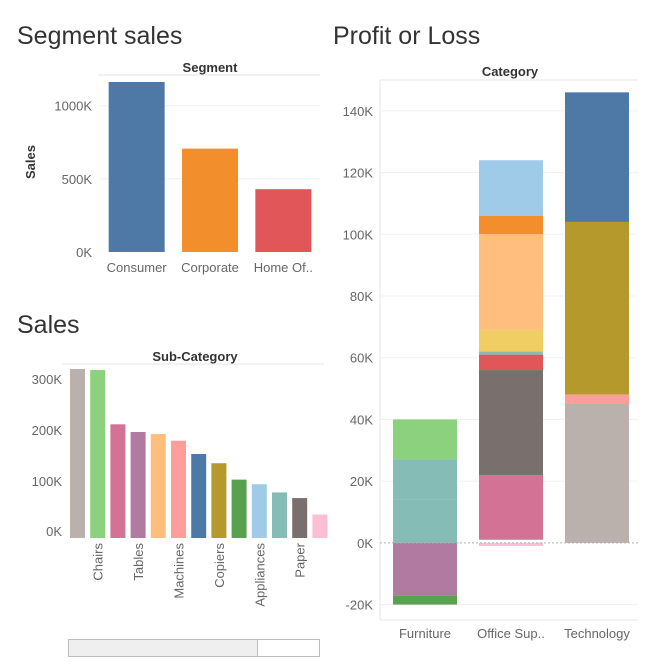  Describe the element at coordinates (98, 562) in the screenshot. I see `subcategory-label: Chairs` at that location.